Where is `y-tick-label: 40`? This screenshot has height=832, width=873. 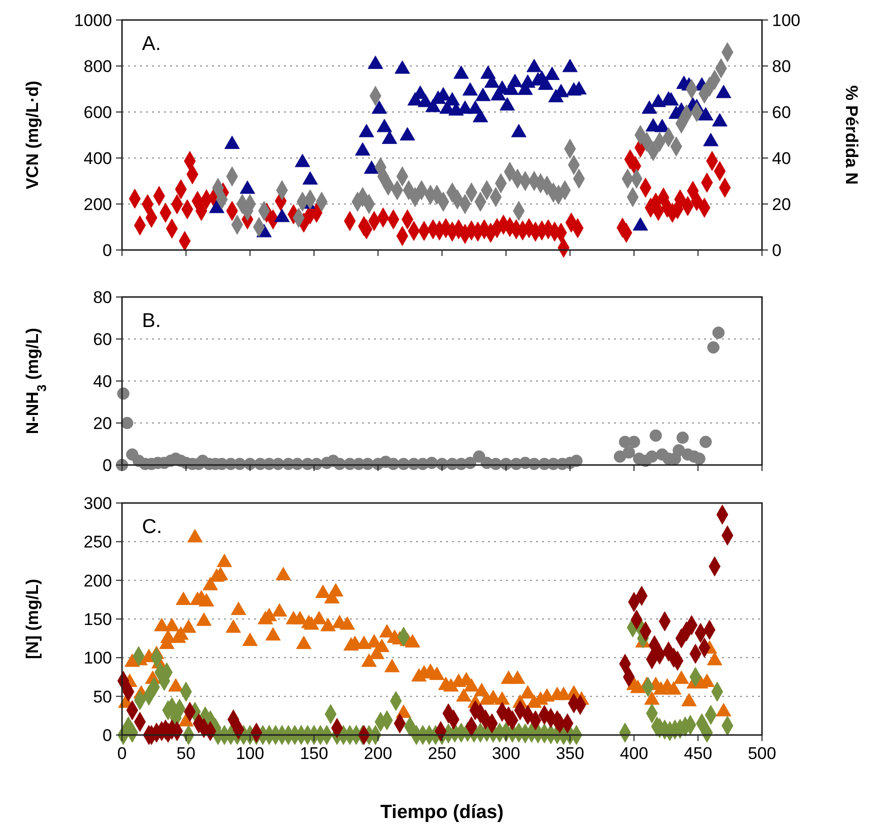 y-tick-label: 40 is located at coordinates (102, 381).